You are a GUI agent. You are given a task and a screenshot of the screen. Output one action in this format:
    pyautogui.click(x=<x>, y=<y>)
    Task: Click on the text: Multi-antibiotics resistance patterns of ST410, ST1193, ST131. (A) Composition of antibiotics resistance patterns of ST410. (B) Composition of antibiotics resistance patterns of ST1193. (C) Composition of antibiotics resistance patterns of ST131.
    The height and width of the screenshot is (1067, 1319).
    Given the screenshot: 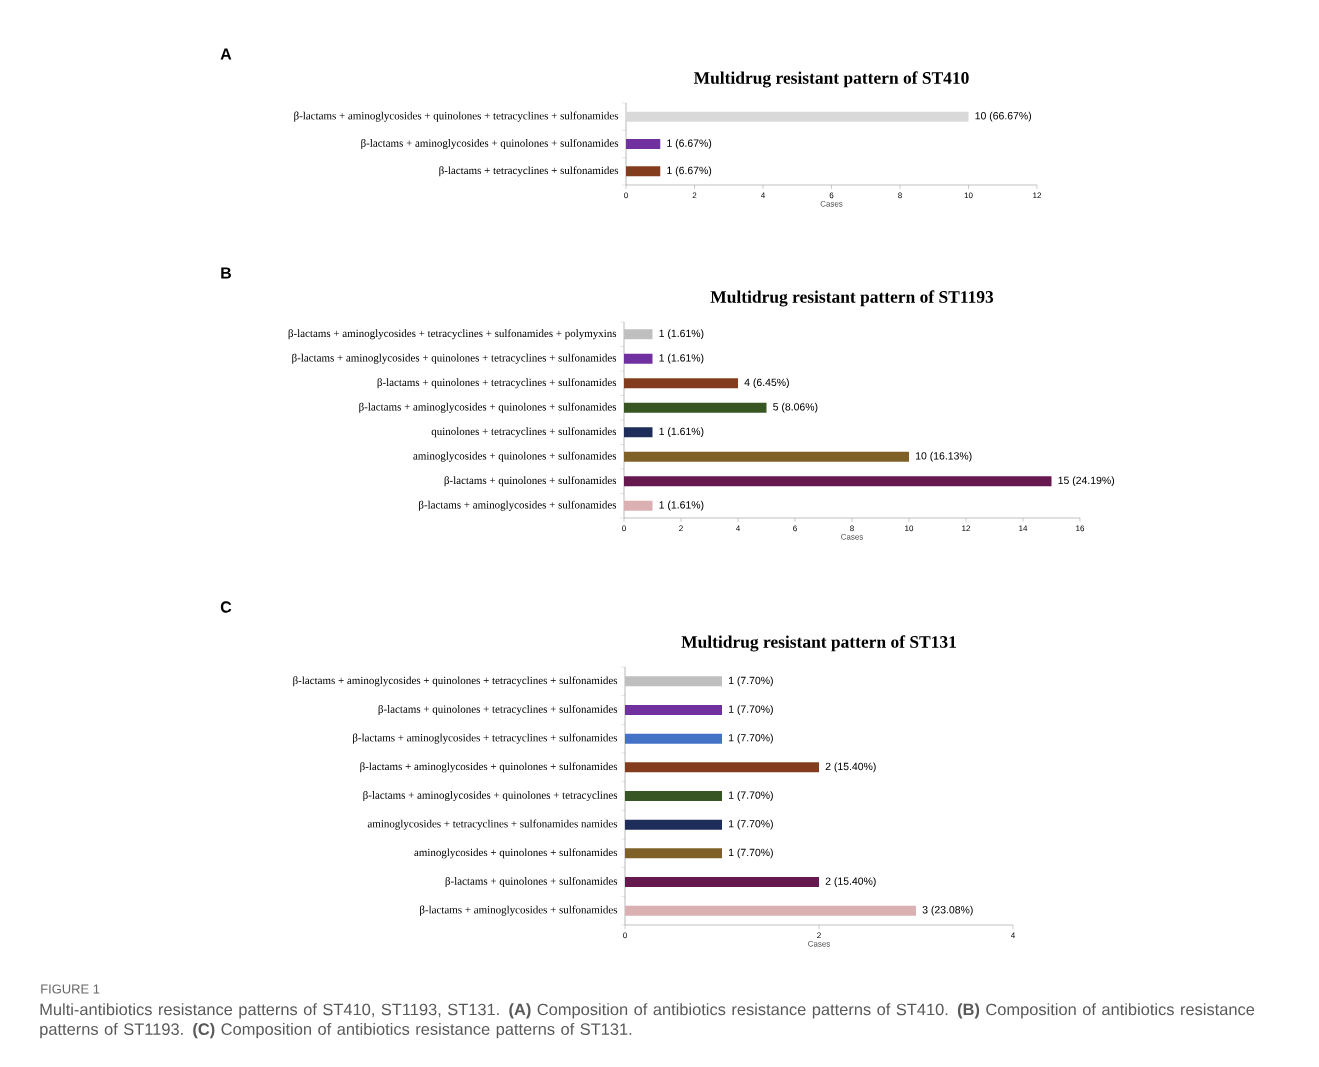 What is the action you would take?
    pyautogui.click(x=647, y=1021)
    